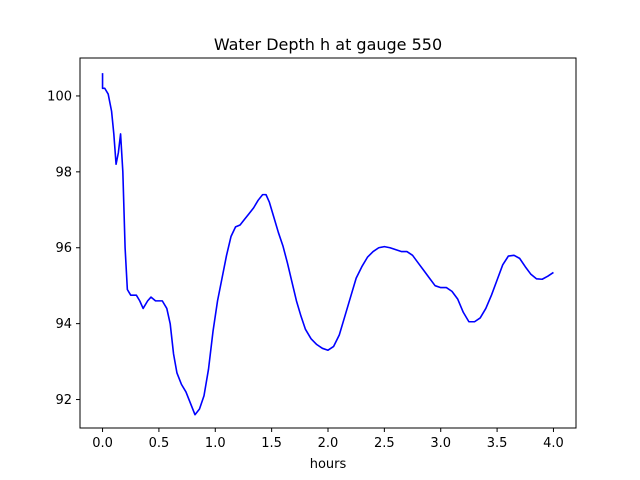 Image resolution: width=640 pixels, height=480 pixels. I want to click on x-tick-label: 1.0, so click(215, 443).